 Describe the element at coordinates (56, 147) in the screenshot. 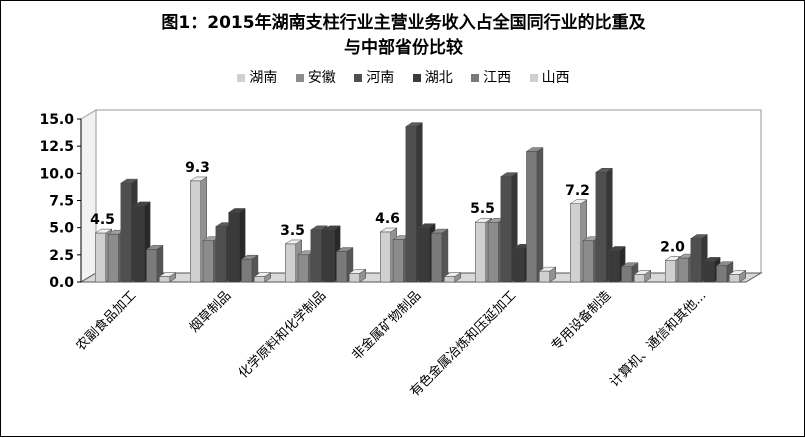

I see `y-tick-label: 12.5` at that location.